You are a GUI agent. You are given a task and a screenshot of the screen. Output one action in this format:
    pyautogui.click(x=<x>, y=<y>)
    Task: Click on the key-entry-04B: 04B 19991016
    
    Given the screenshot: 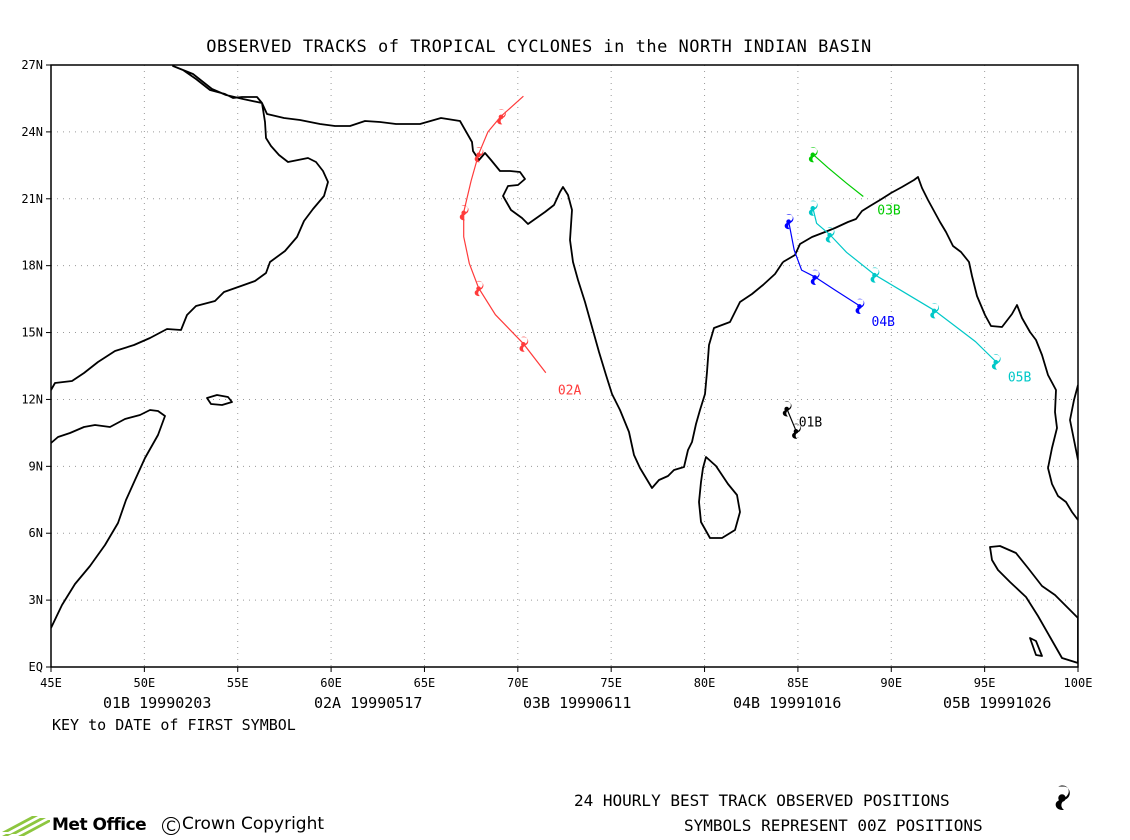 What is the action you would take?
    pyautogui.click(x=787, y=703)
    